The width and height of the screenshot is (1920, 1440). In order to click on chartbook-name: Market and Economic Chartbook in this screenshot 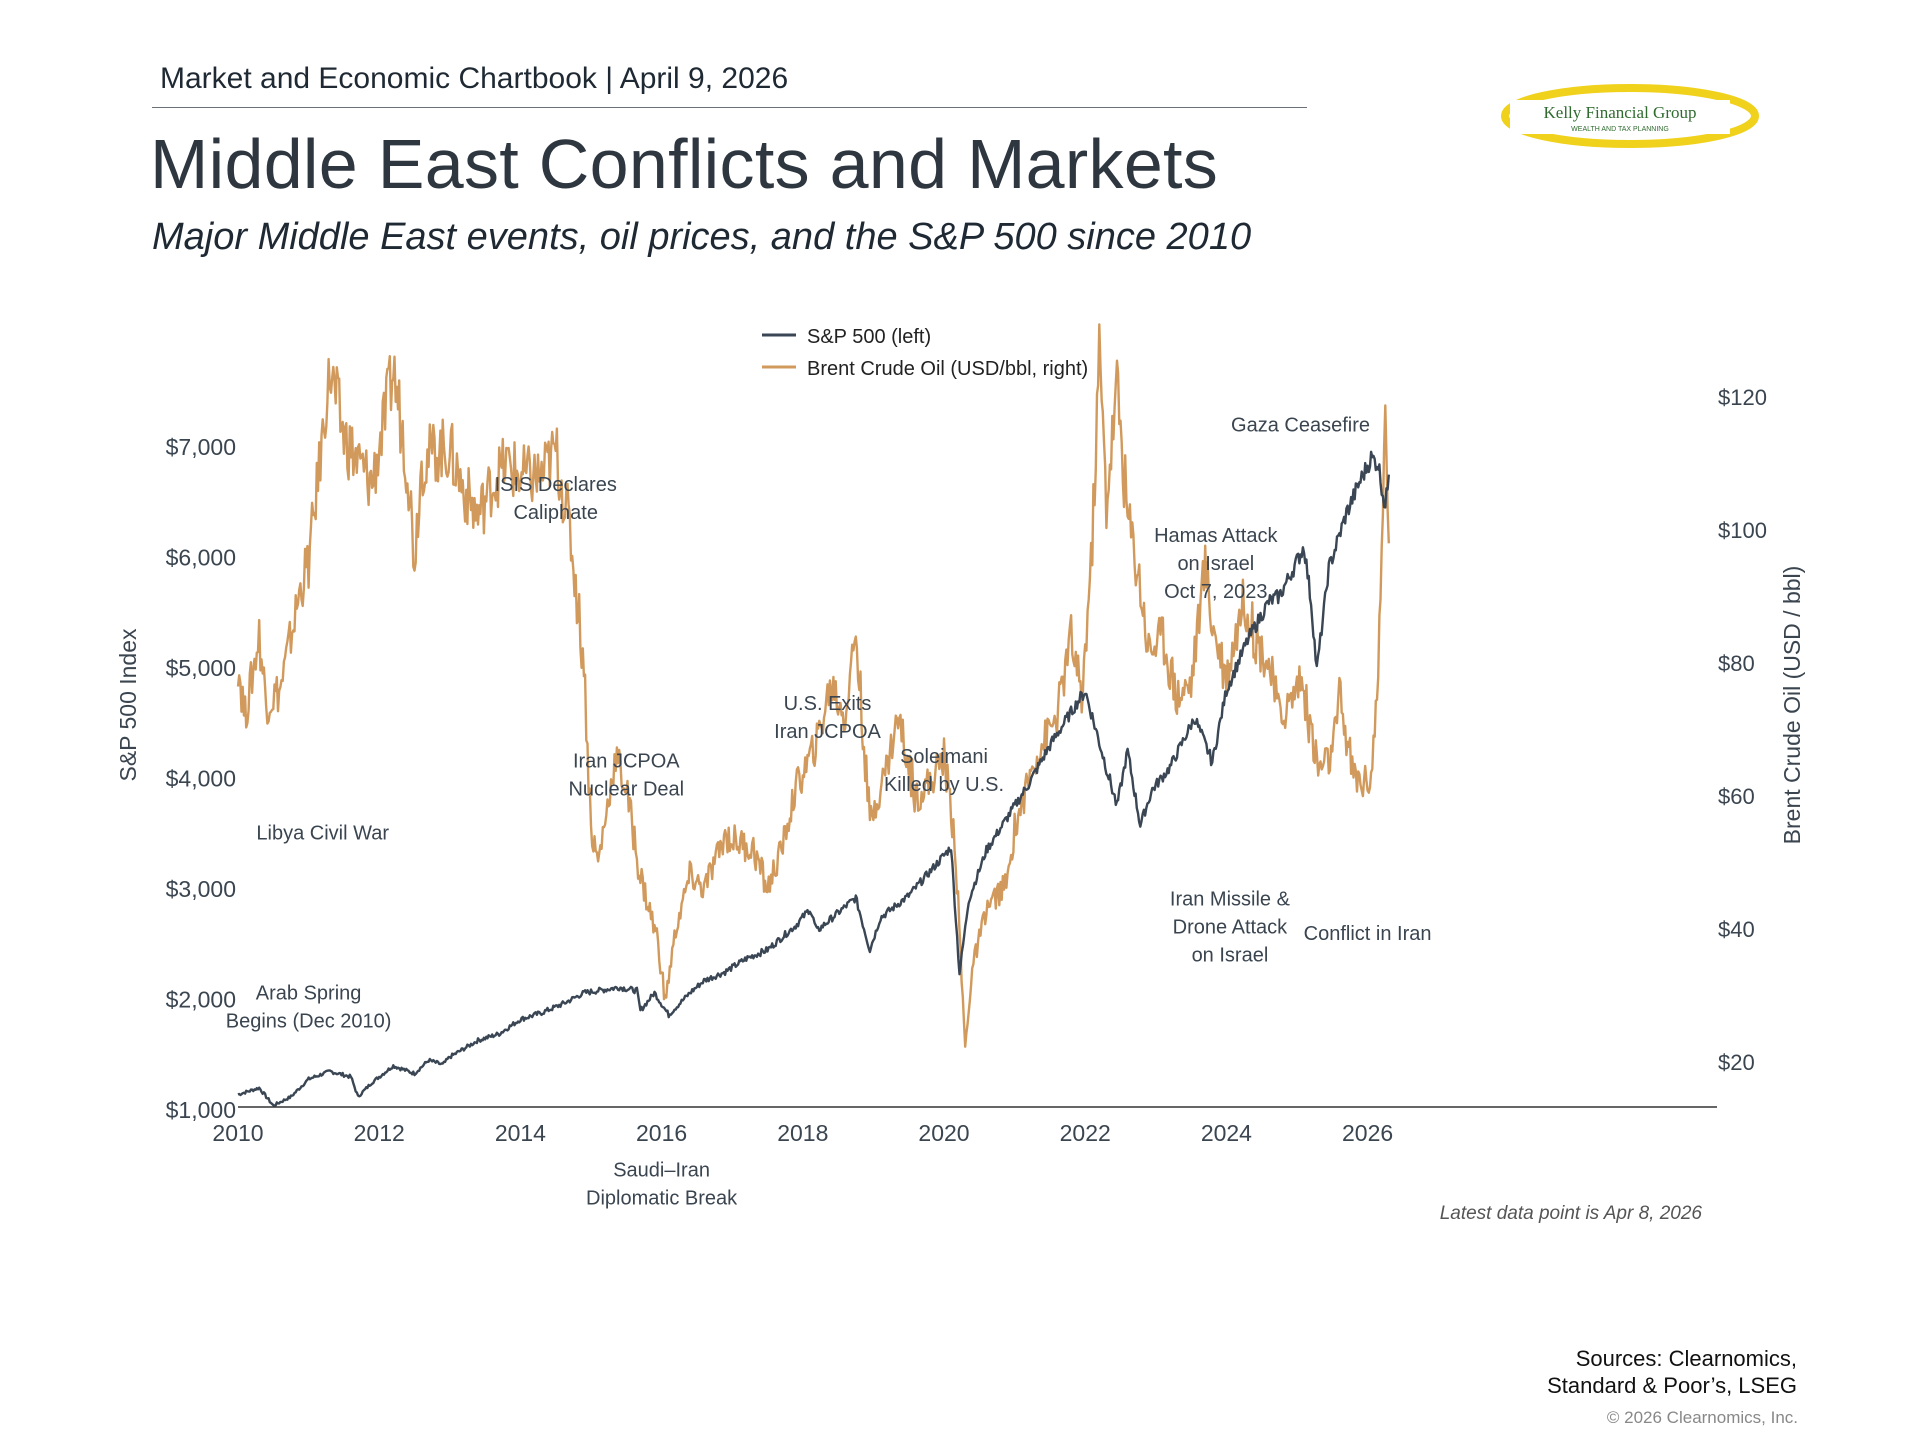, I will do `click(378, 78)`.